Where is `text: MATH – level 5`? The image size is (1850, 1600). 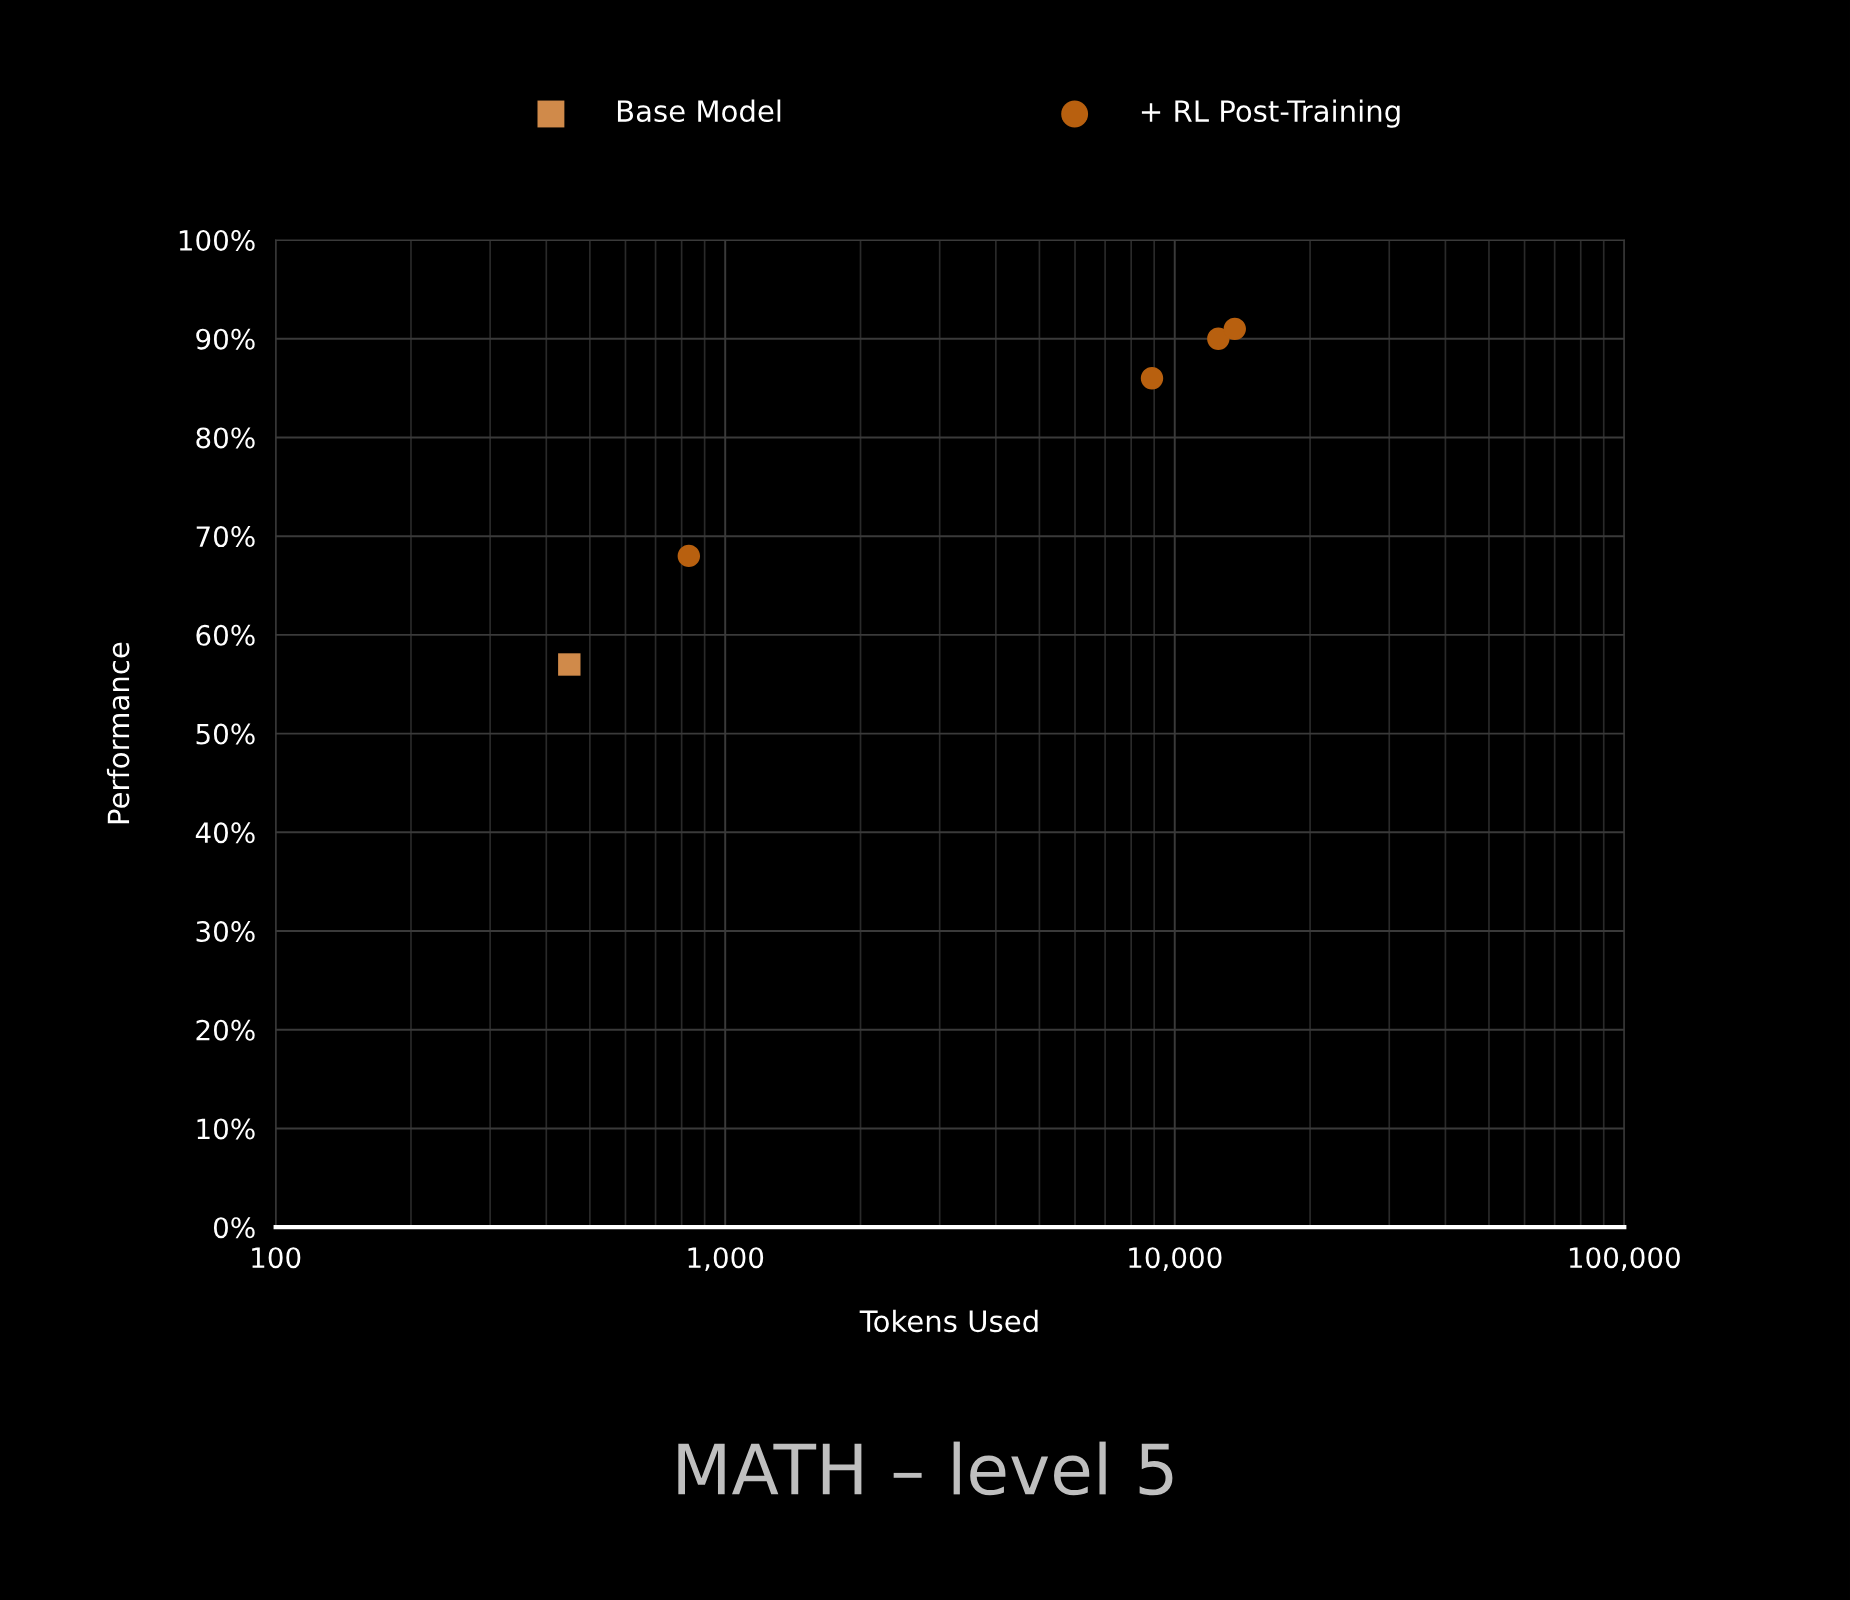 text: MATH – level 5 is located at coordinates (925, 1468).